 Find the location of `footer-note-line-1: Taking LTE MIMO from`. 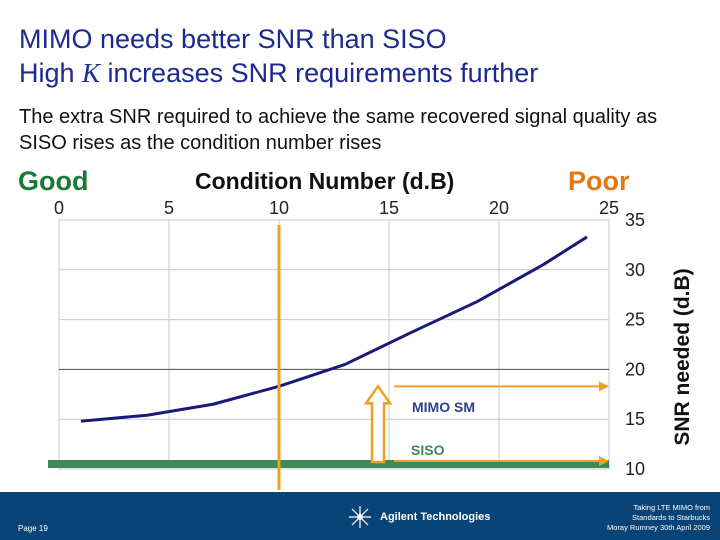

footer-note-line-1: Taking LTE MIMO from is located at coordinates (671, 507).